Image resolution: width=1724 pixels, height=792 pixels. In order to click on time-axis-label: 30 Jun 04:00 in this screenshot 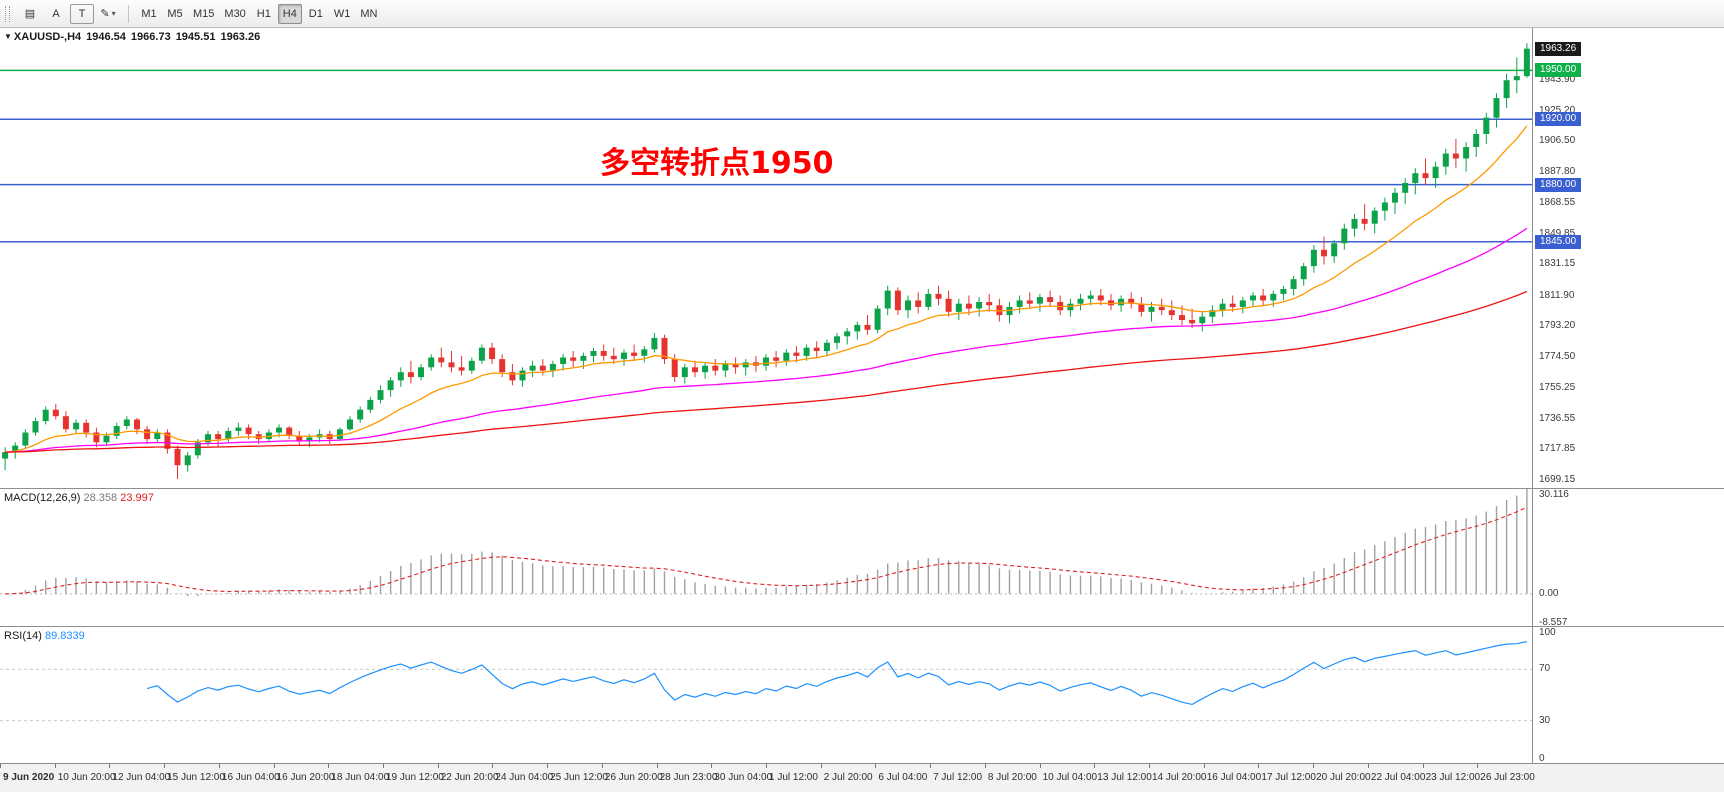, I will do `click(743, 777)`.